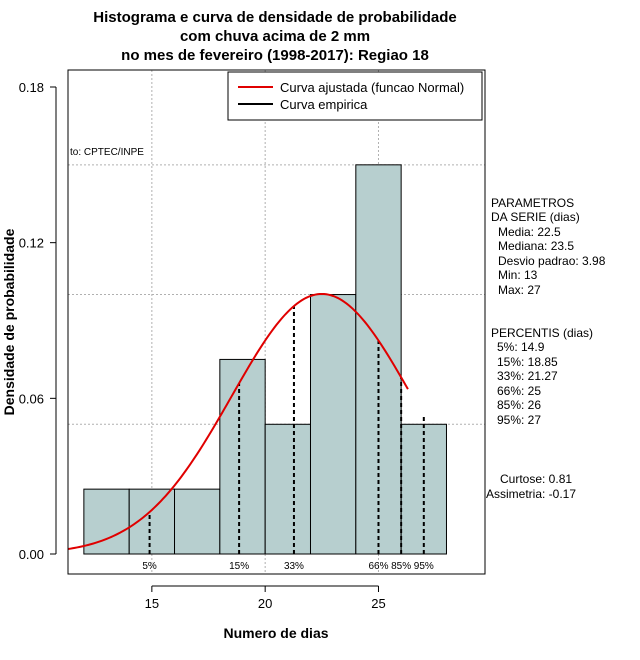 The width and height of the screenshot is (640, 660). I want to click on percentile-label-4: 85%, so click(401, 566).